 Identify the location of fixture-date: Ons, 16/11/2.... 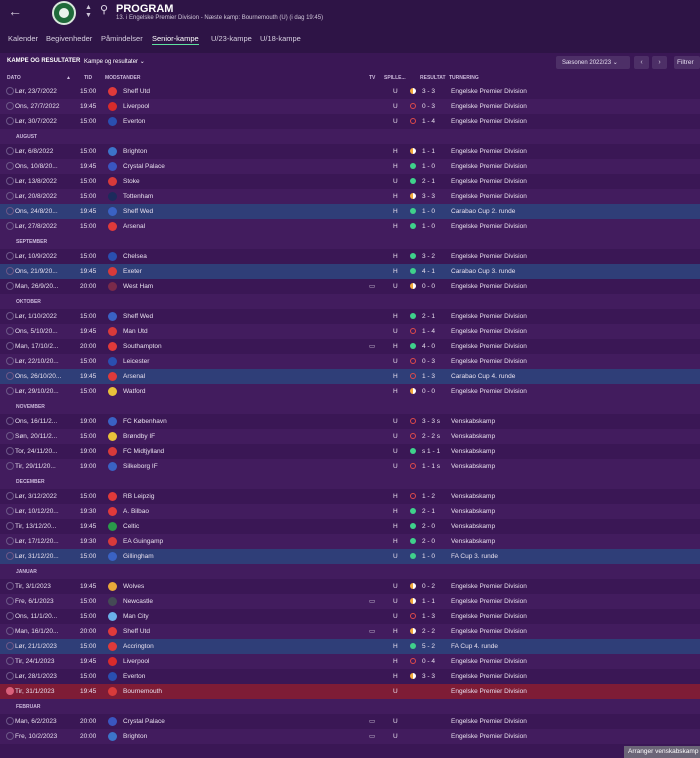
(36, 421).